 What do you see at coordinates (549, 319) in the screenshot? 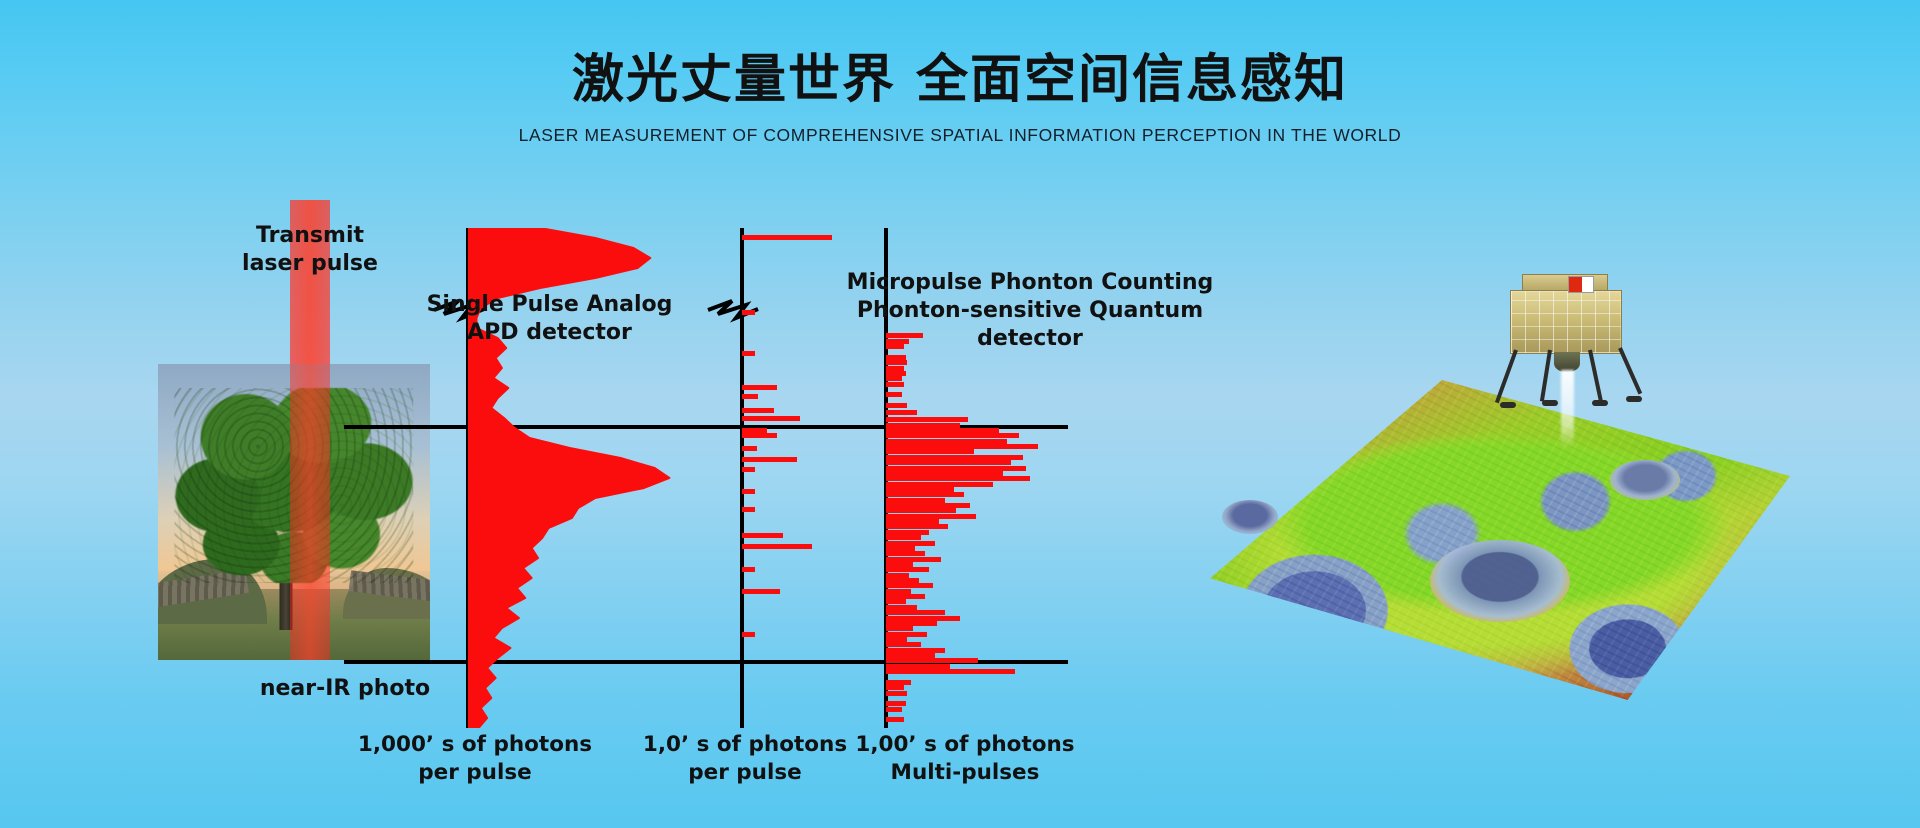
I see `label-single-pulse-analog-apd: Single Pulse Analog APD detector` at bounding box center [549, 319].